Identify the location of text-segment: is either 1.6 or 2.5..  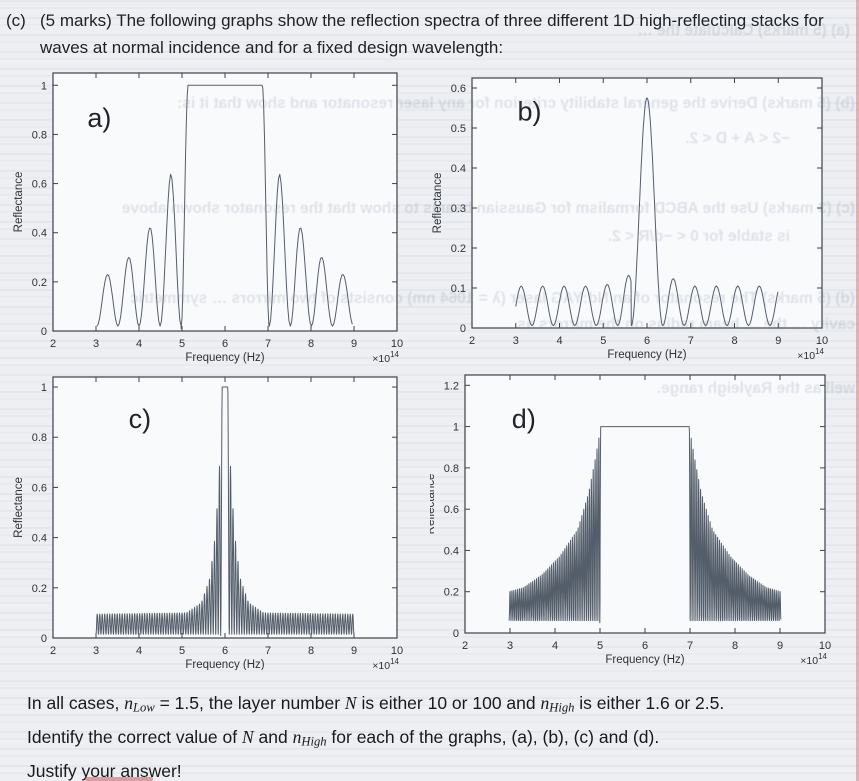
(649, 703).